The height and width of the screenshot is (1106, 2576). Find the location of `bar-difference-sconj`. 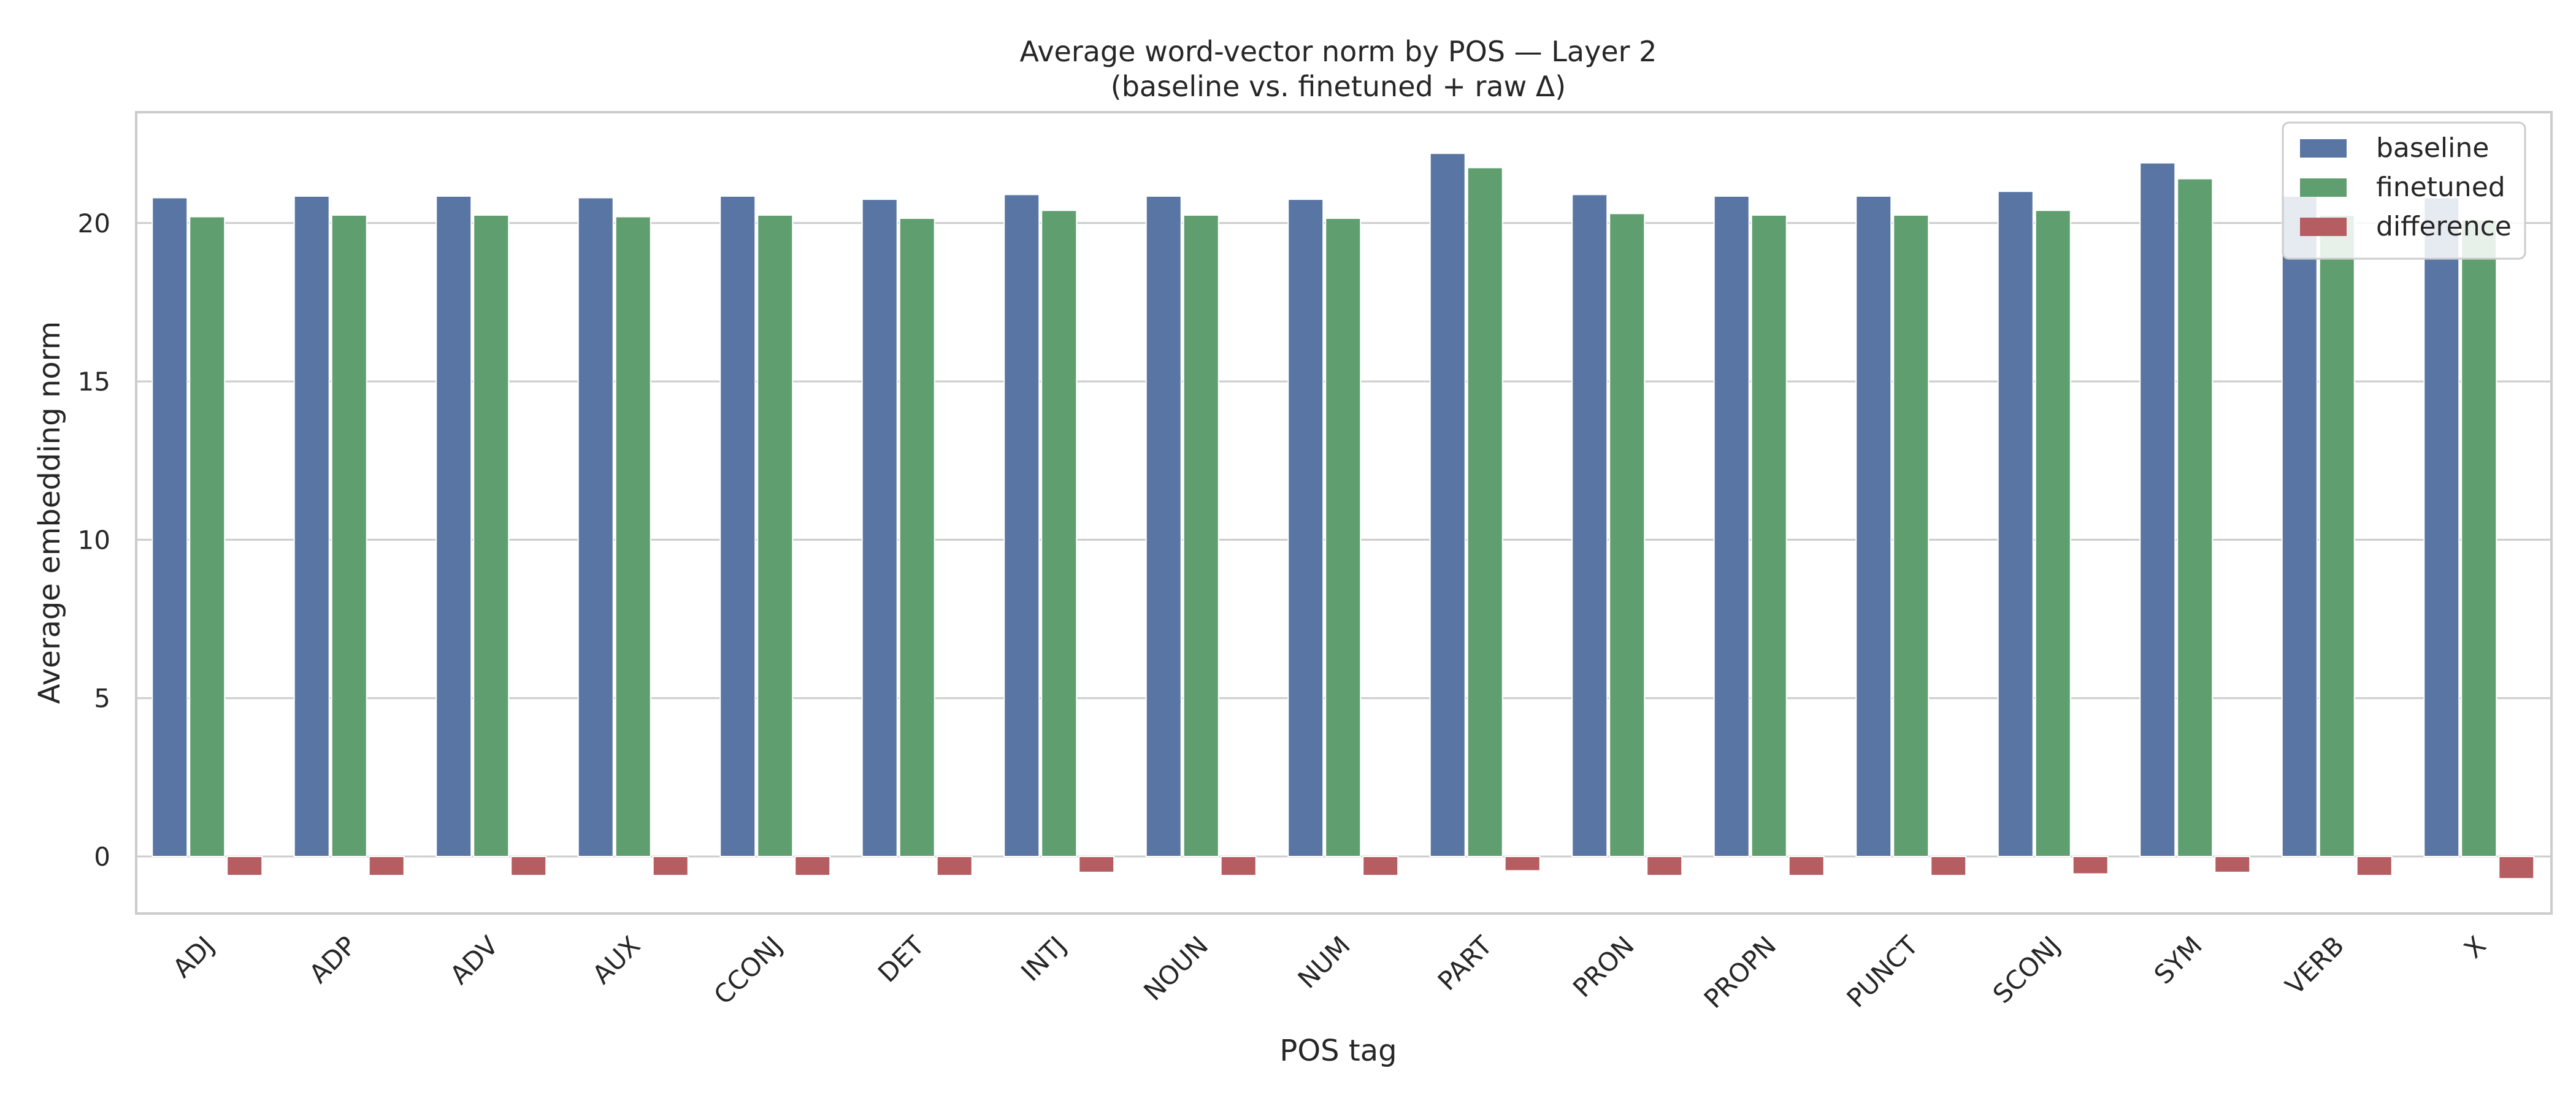

bar-difference-sconj is located at coordinates (2090, 865).